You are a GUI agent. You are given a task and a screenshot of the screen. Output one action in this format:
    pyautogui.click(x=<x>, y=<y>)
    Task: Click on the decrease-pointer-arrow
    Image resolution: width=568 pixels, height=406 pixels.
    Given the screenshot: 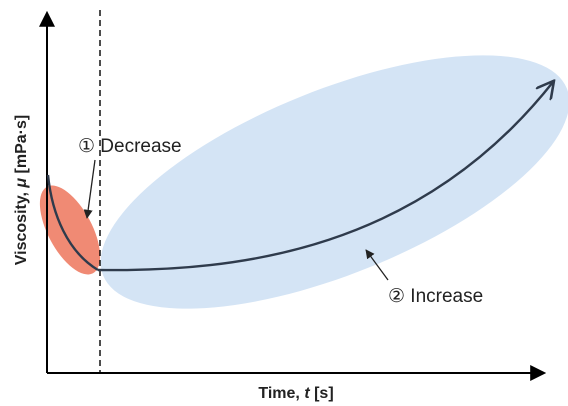 What is the action you would take?
    pyautogui.click(x=89, y=189)
    